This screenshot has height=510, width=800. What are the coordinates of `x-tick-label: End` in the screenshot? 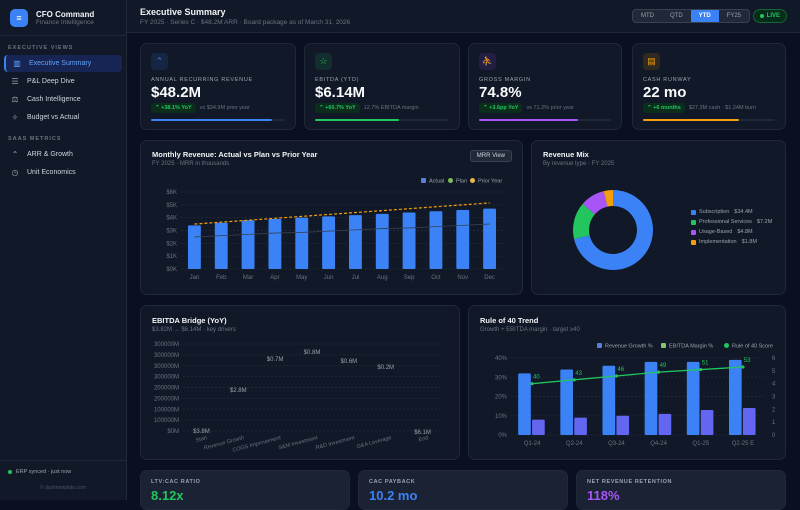 It's located at (423, 439).